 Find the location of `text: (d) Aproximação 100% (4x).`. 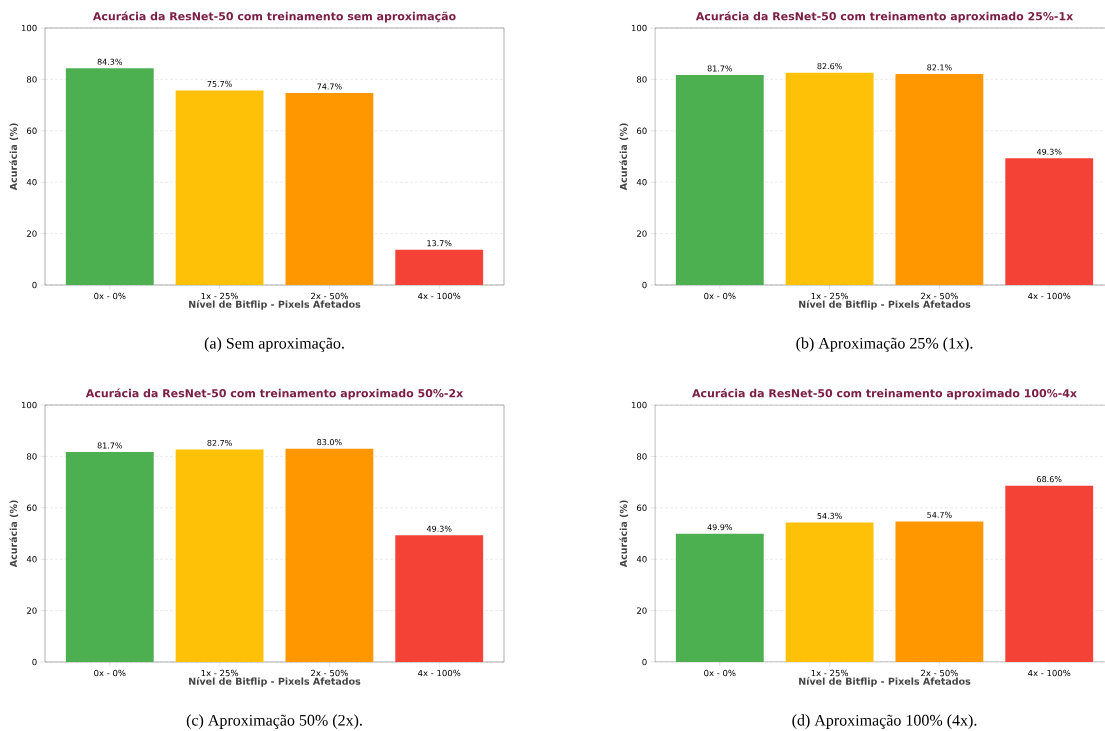

text: (d) Aproximação 100% (4x). is located at coordinates (884, 721).